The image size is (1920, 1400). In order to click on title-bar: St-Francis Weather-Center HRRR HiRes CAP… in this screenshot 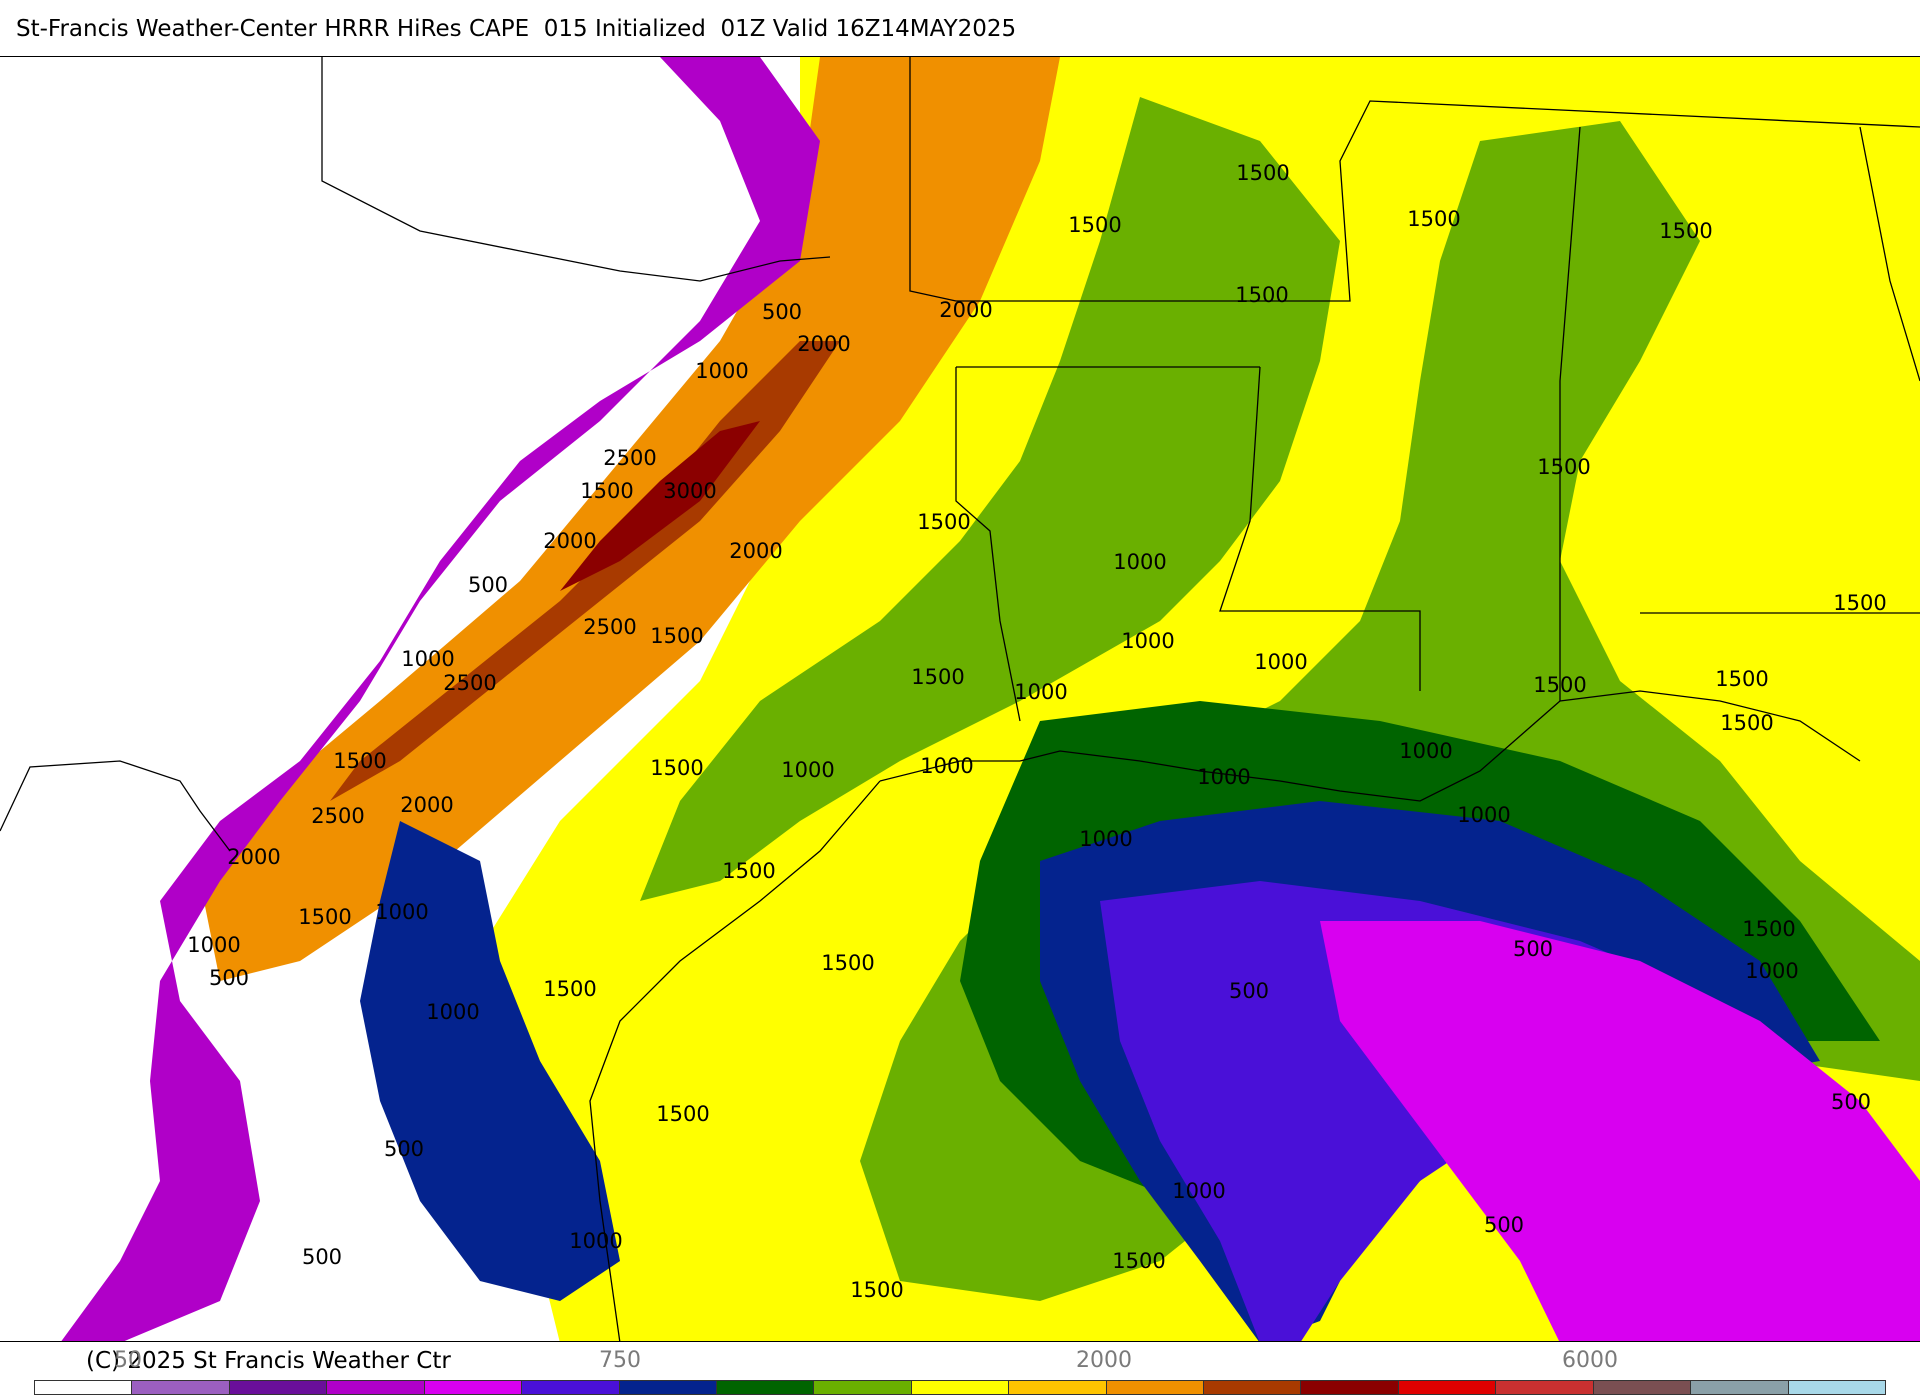, I will do `click(960, 28)`.